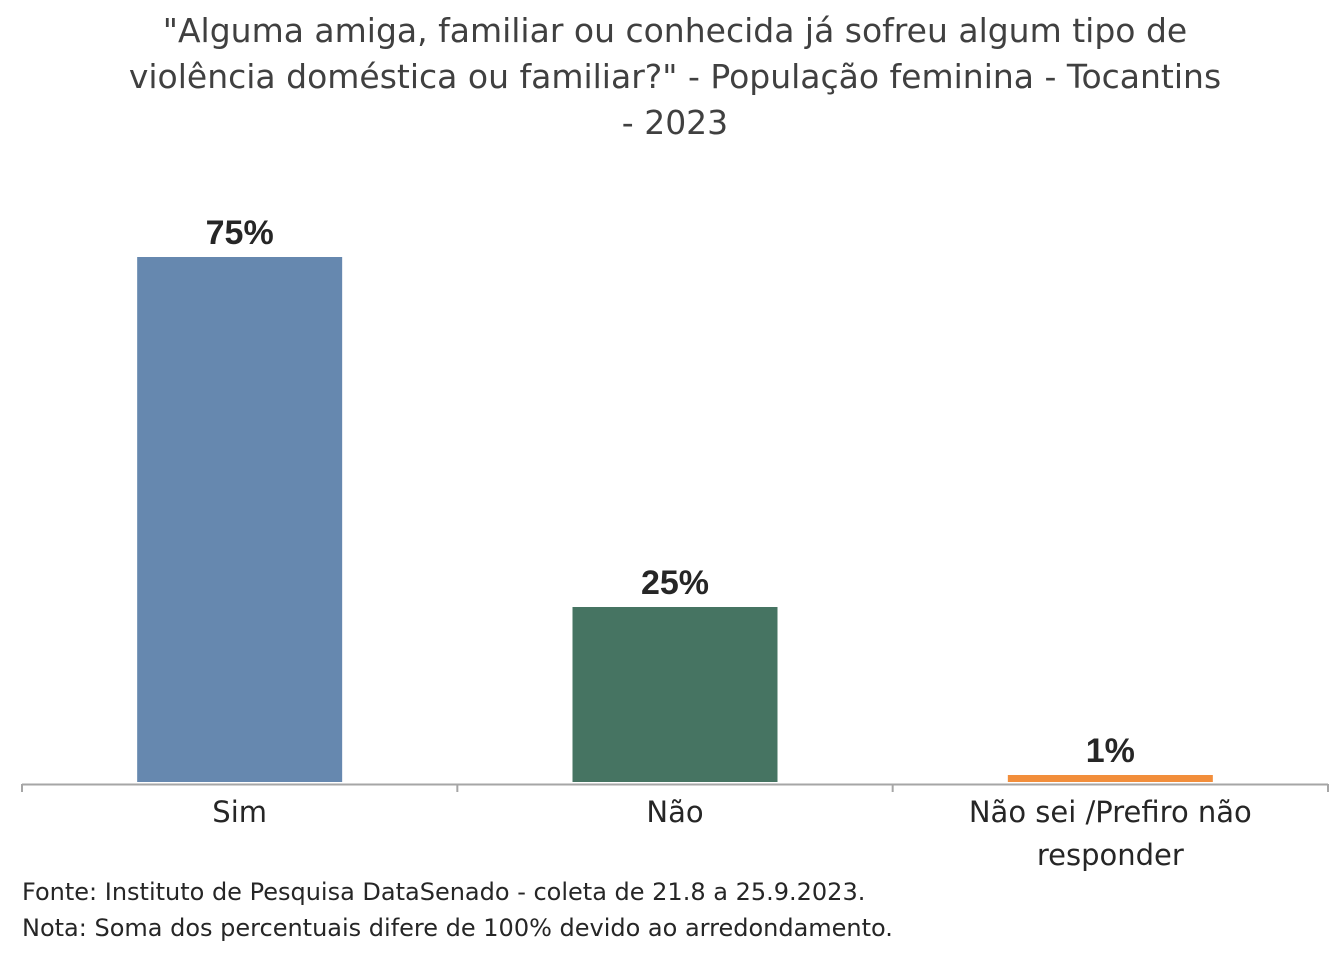 This screenshot has width=1344, height=960. What do you see at coordinates (731, 833) in the screenshot?
I see `category-labels-group: Sim Não Não sei /Prefiro não responder` at bounding box center [731, 833].